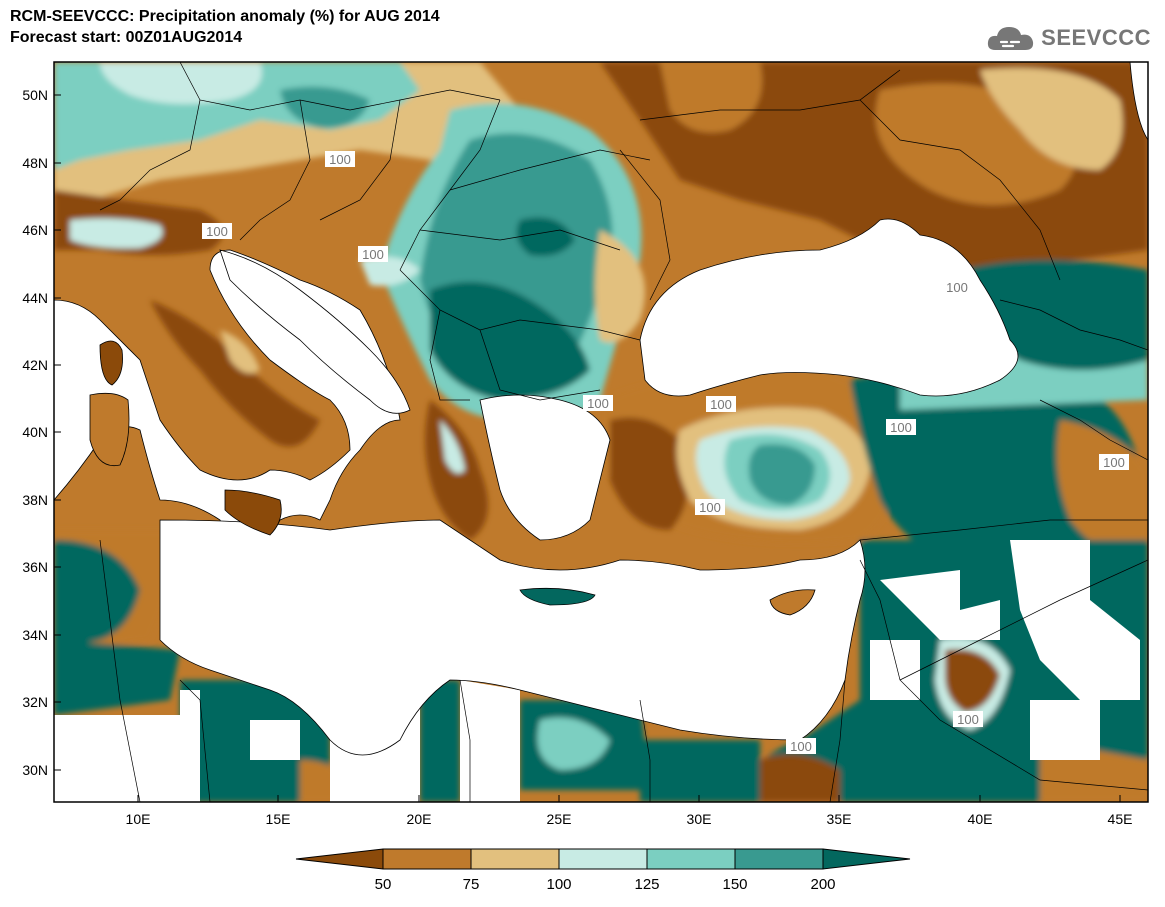 This screenshot has height=907, width=1165. What do you see at coordinates (35, 432) in the screenshot?
I see `lat-tick-label: 40N` at bounding box center [35, 432].